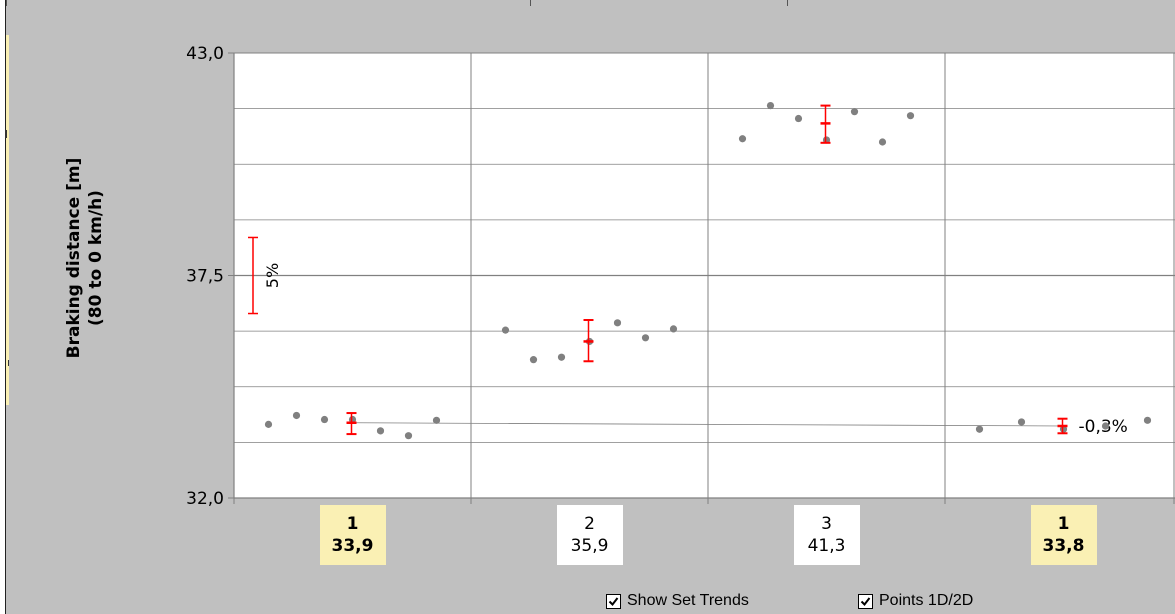 This screenshot has width=1175, height=614. I want to click on show-set-trends-toggle: Show Set Trends, so click(677, 601).